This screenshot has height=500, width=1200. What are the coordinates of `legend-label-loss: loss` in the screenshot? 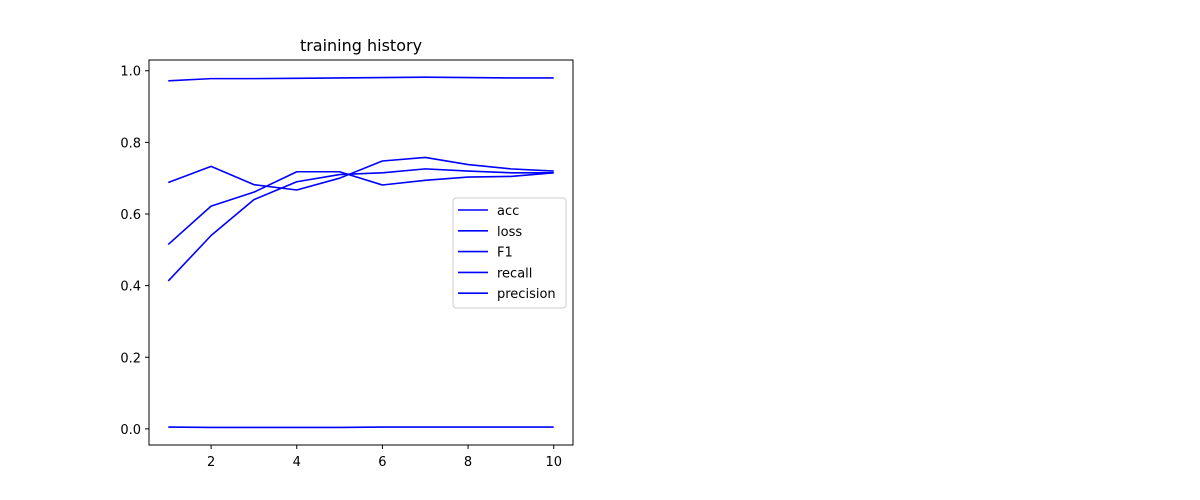 It's located at (509, 232).